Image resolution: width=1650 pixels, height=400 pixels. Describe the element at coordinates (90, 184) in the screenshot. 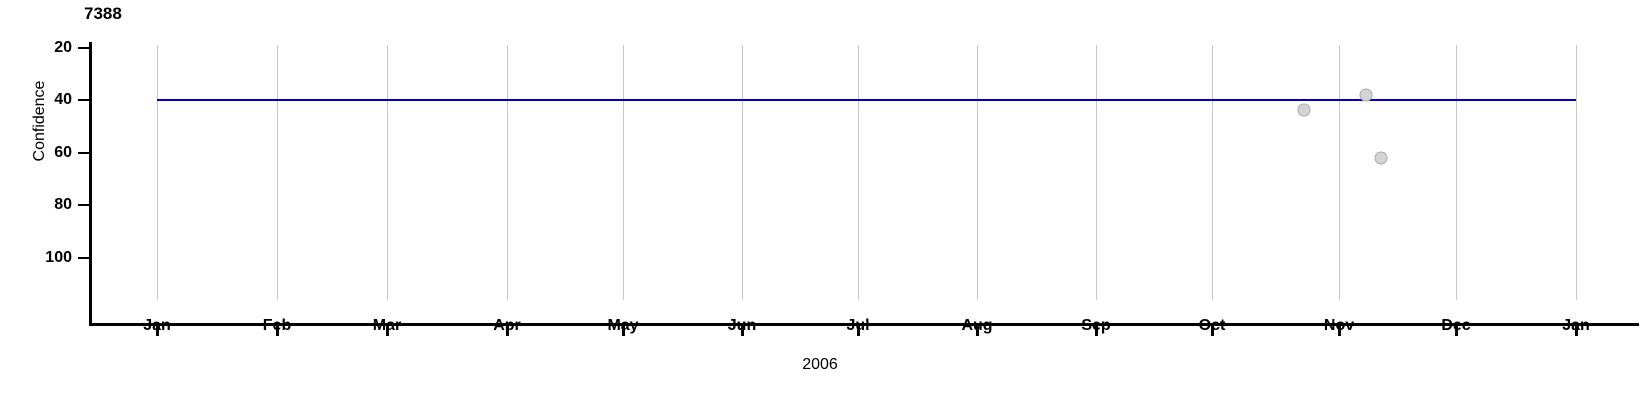

I see `y-axis-line` at that location.